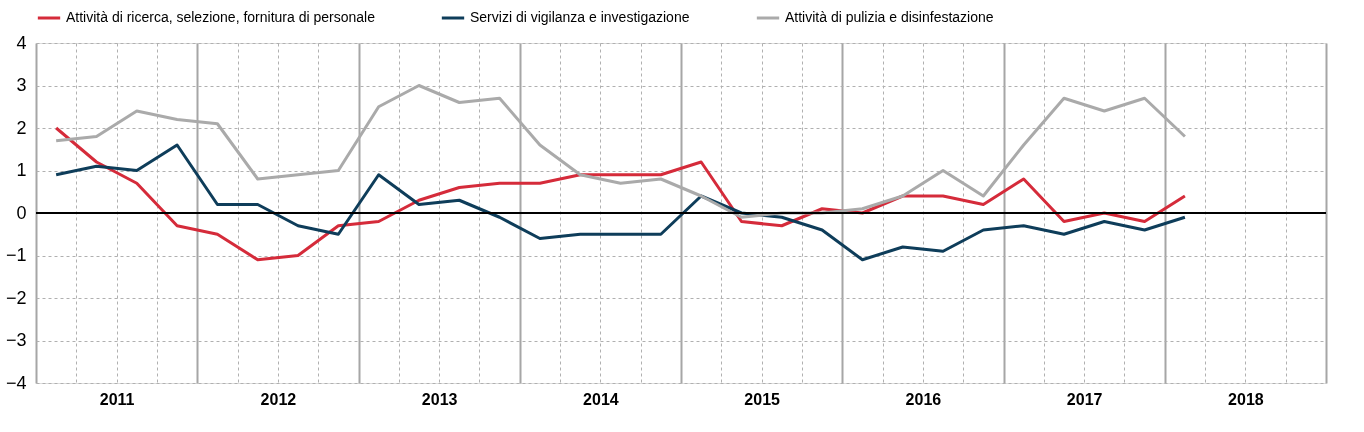  Describe the element at coordinates (278, 399) in the screenshot. I see `x-tick-label: 2012` at that location.